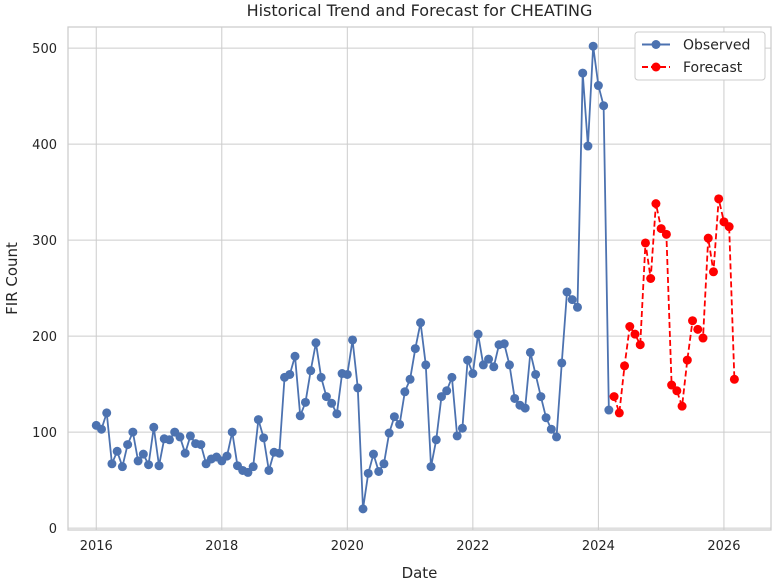 The height and width of the screenshot is (582, 776). What do you see at coordinates (44, 241) in the screenshot?
I see `y-tick-label: 300` at bounding box center [44, 241].